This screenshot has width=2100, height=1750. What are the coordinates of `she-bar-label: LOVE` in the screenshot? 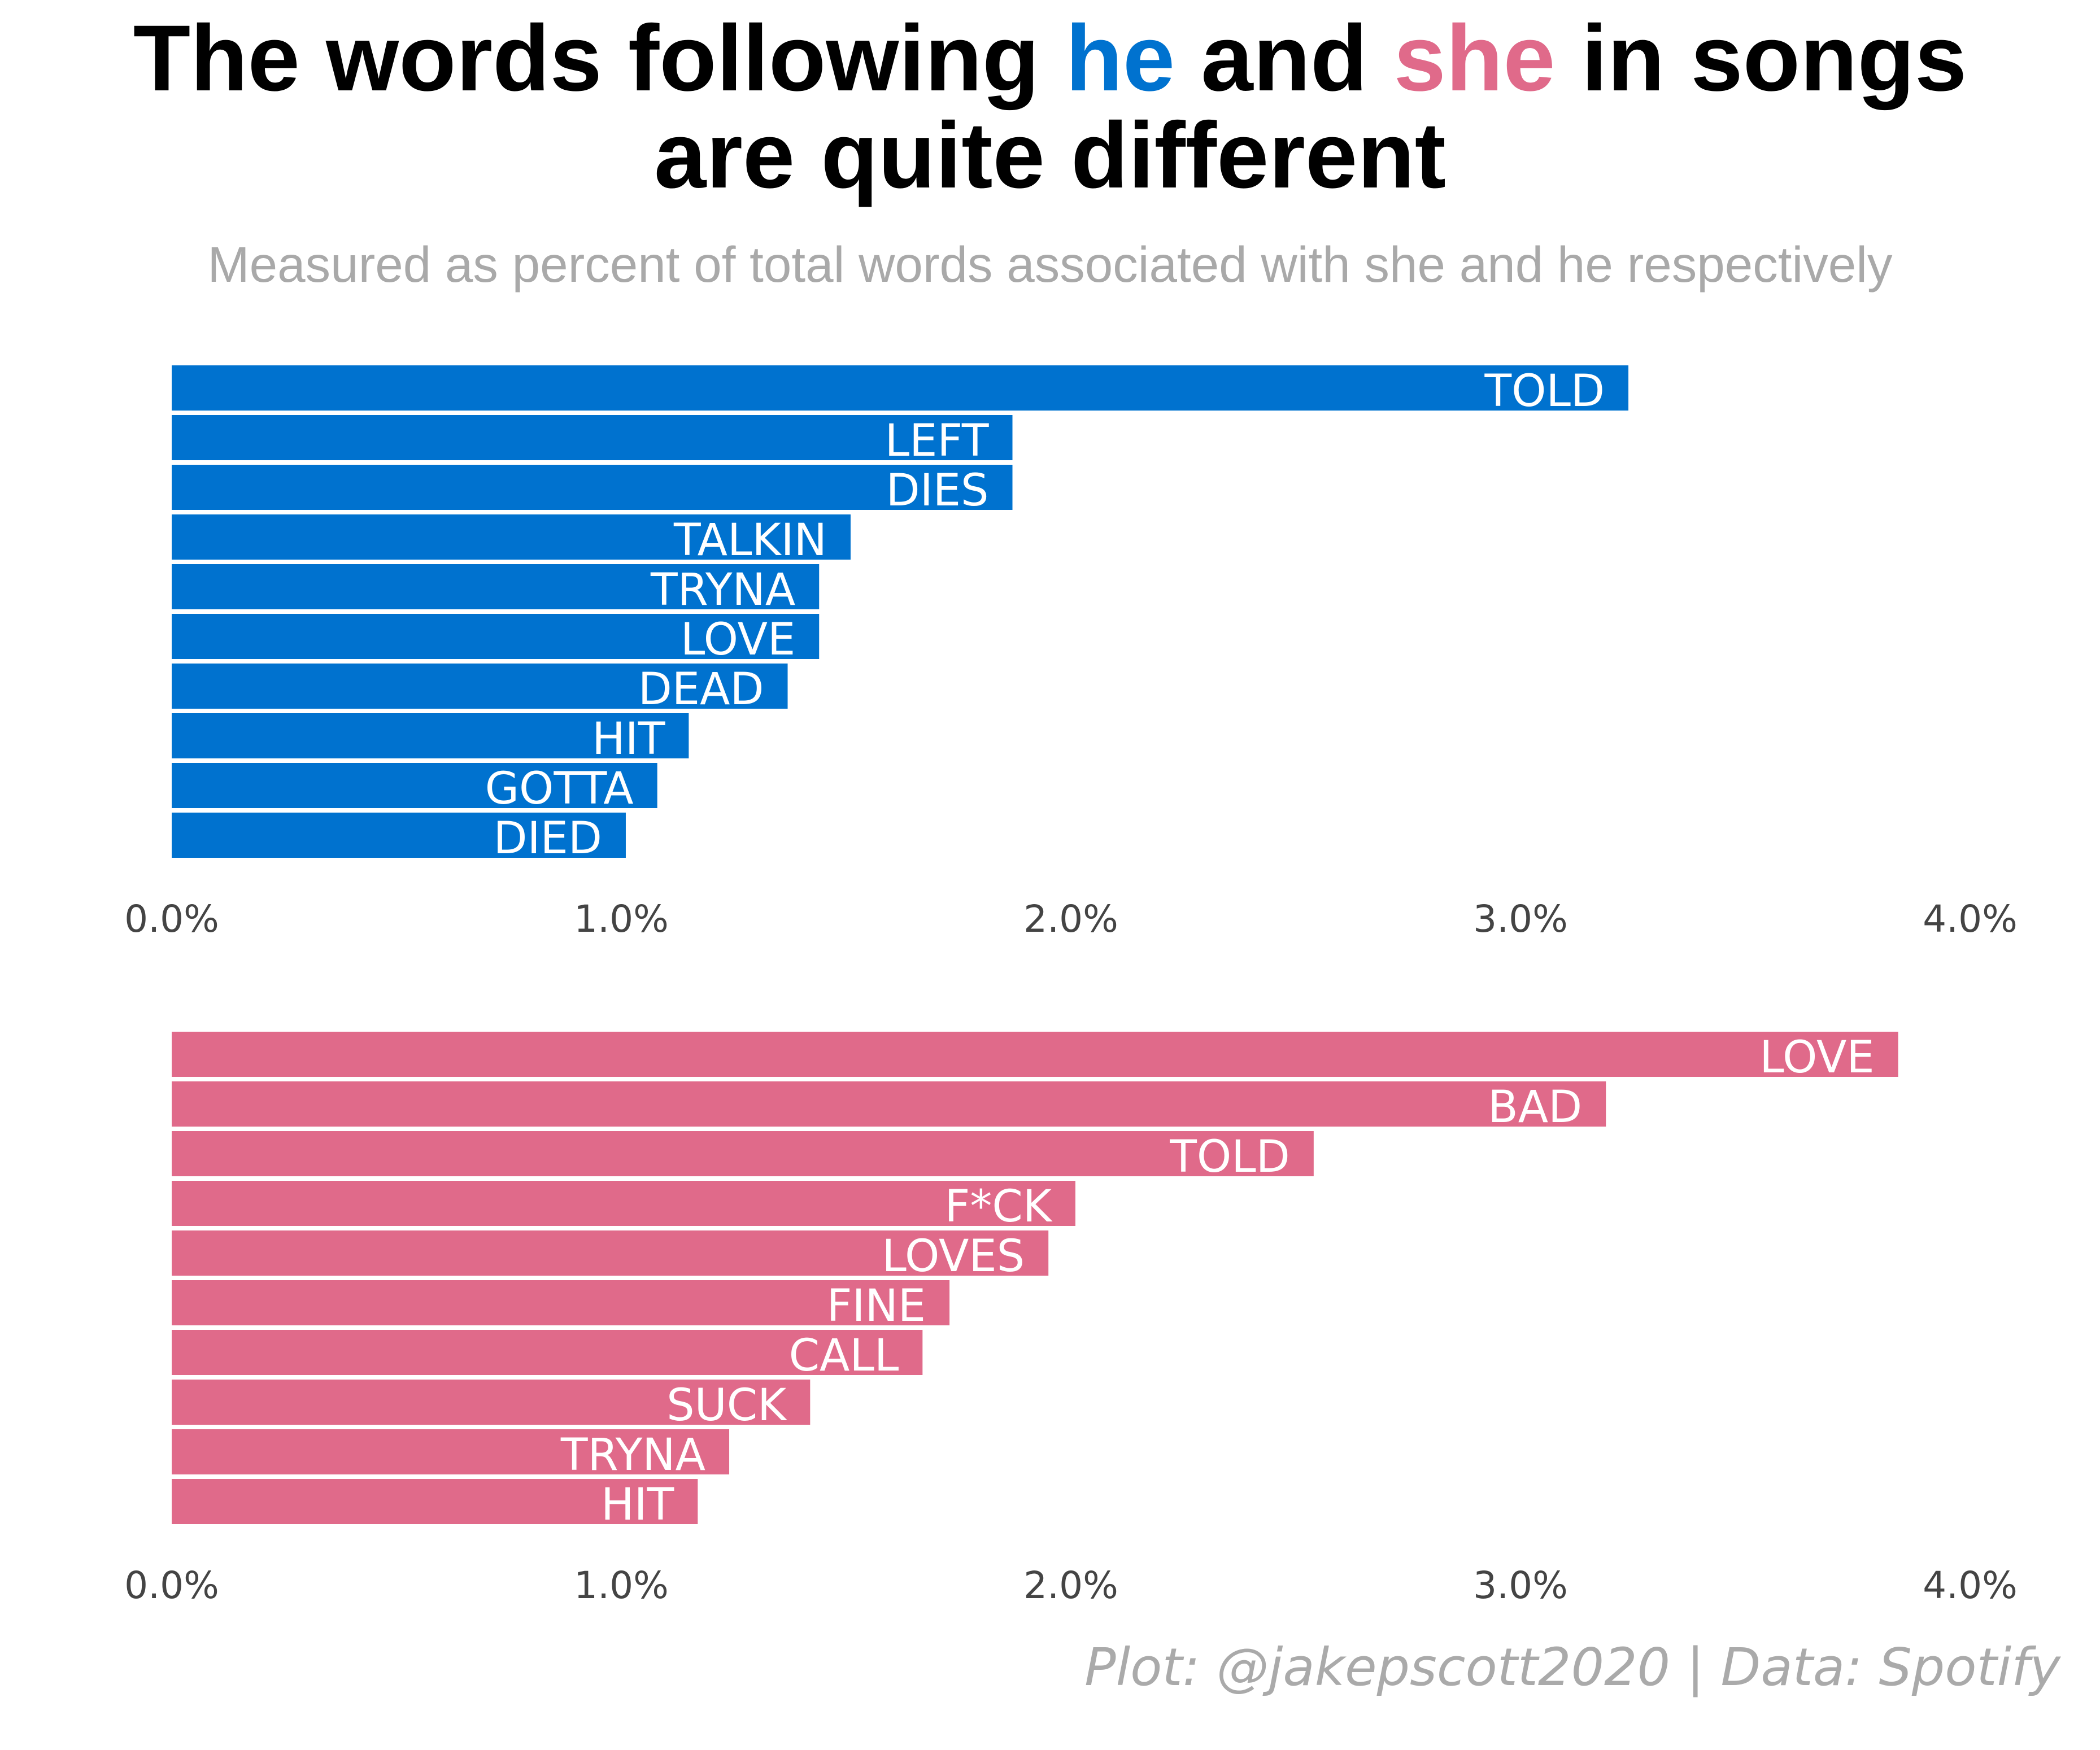 It's located at (1817, 1057).